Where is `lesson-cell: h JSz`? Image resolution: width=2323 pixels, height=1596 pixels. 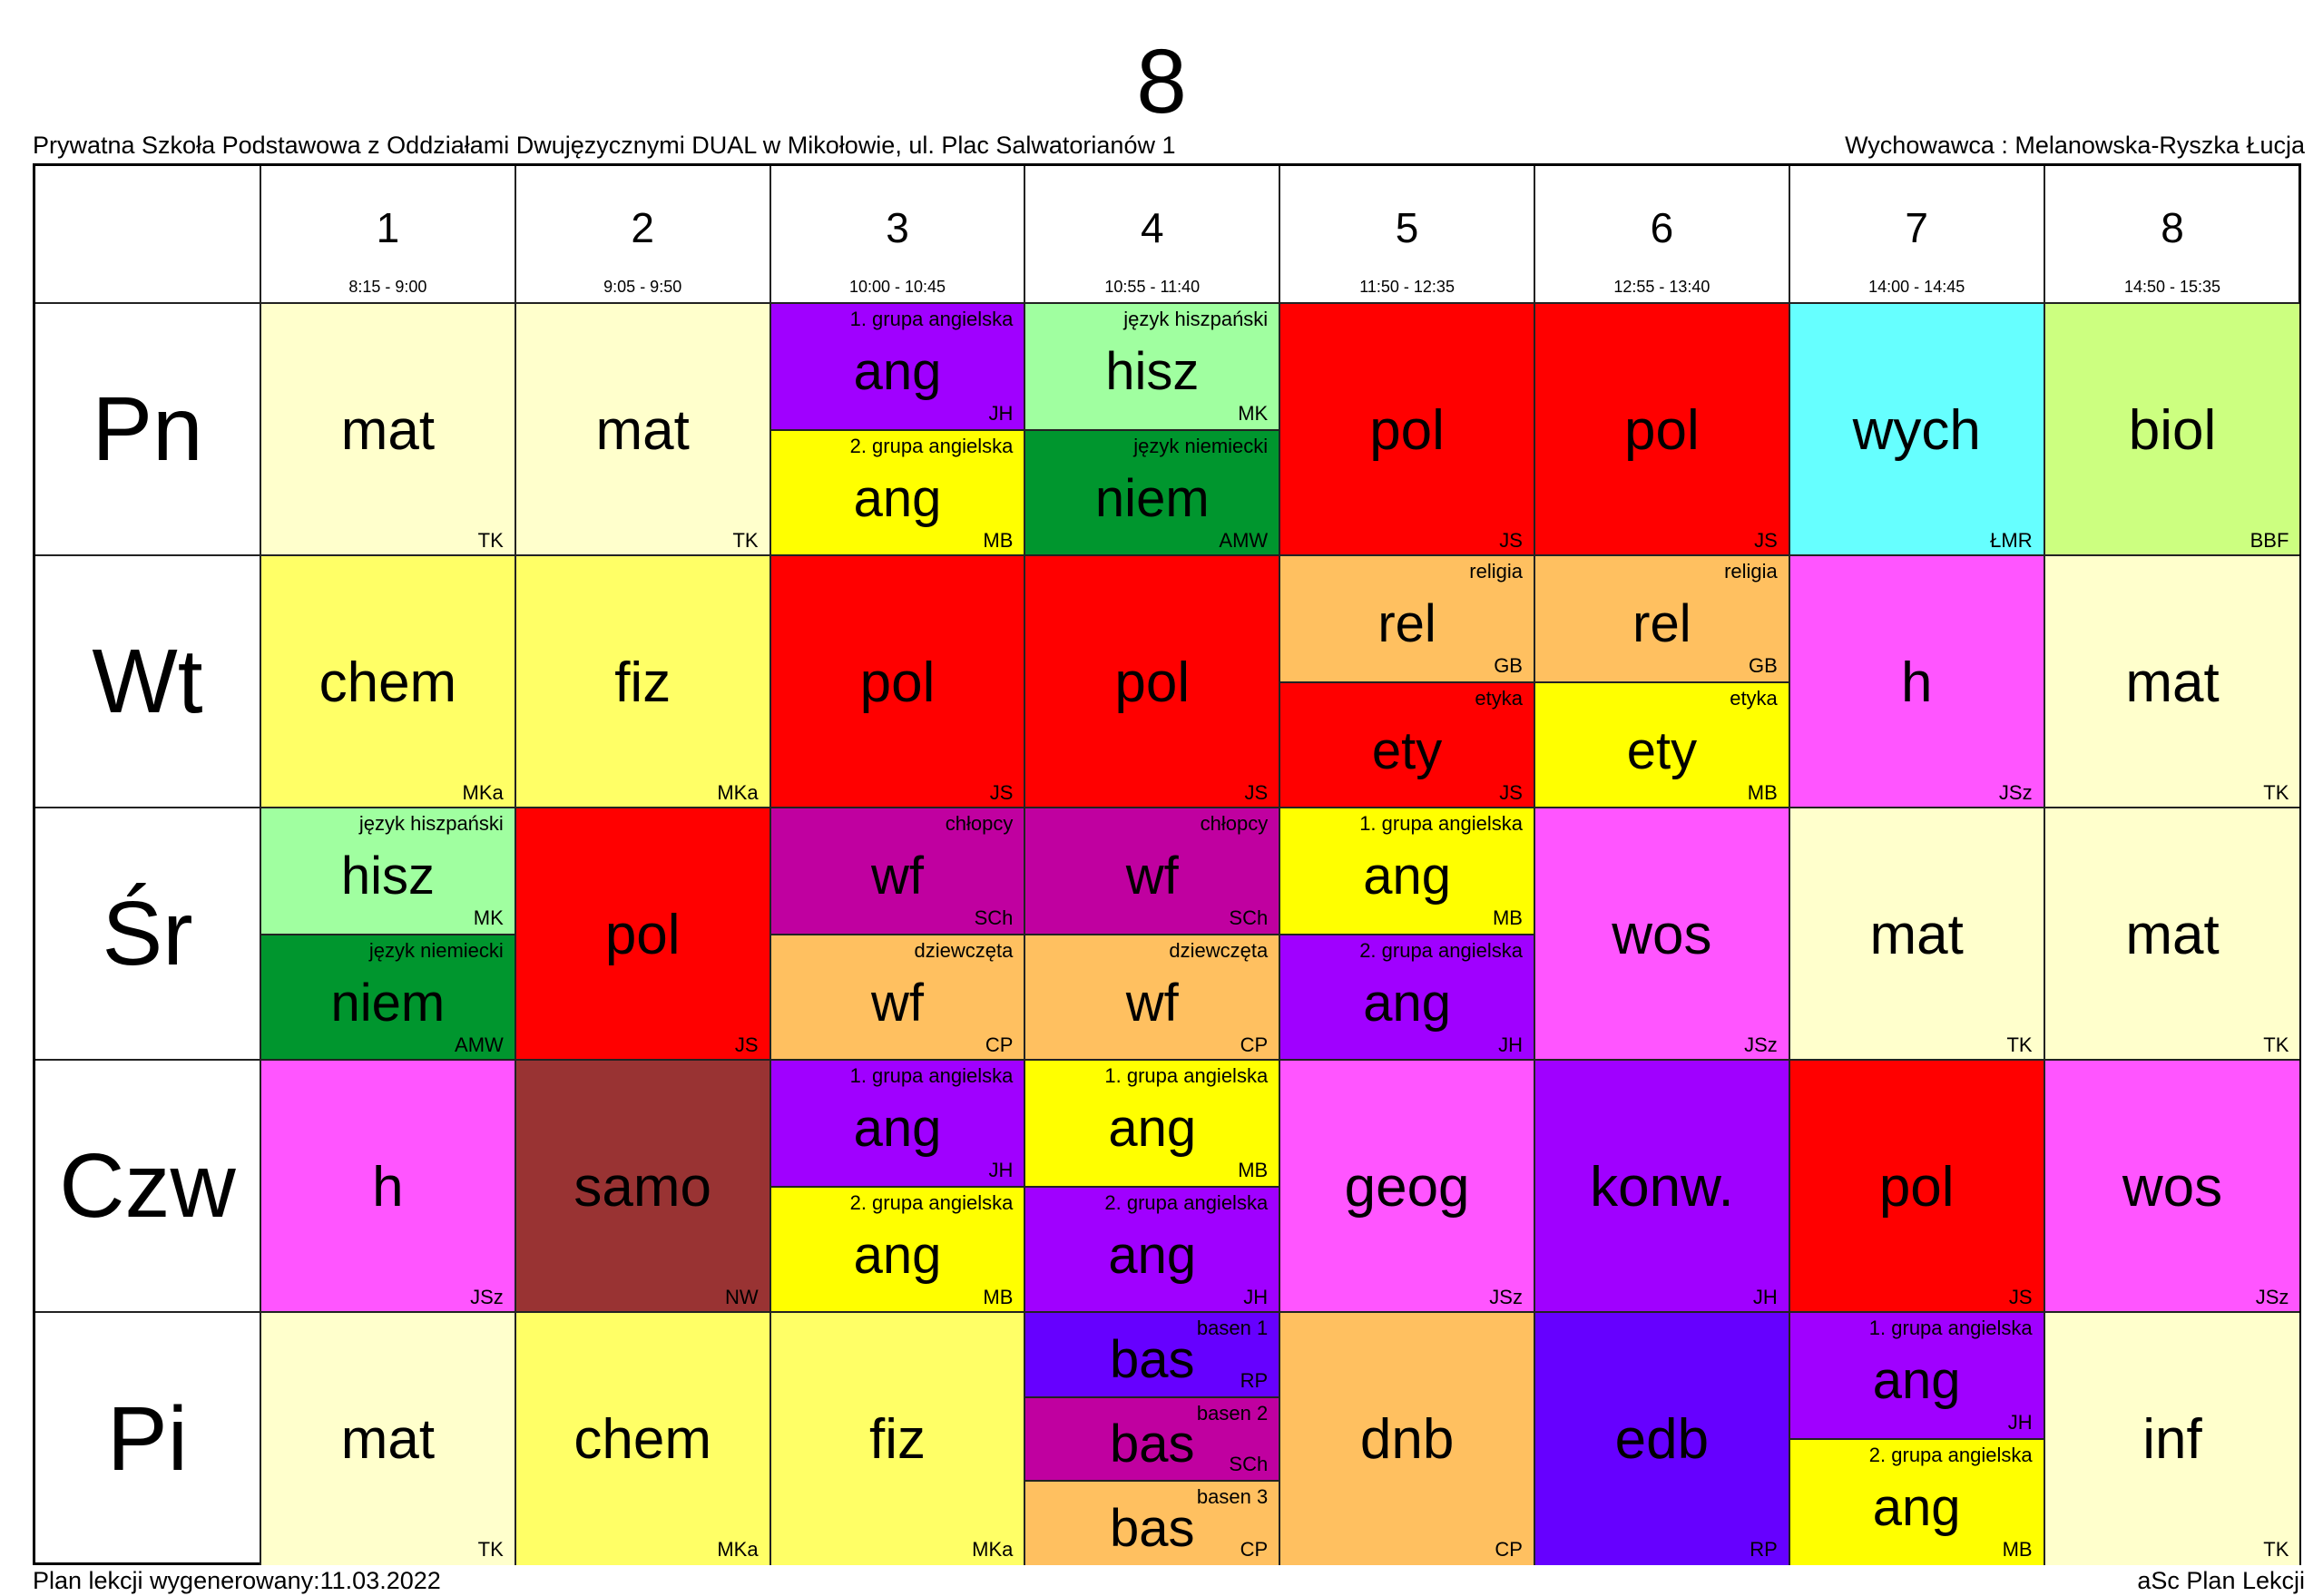
lesson-cell: h JSz is located at coordinates (1917, 682).